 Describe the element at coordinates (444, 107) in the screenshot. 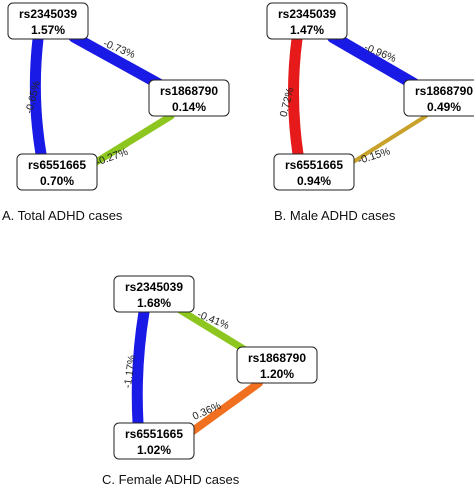

I see `snp-value: 0.49%` at that location.